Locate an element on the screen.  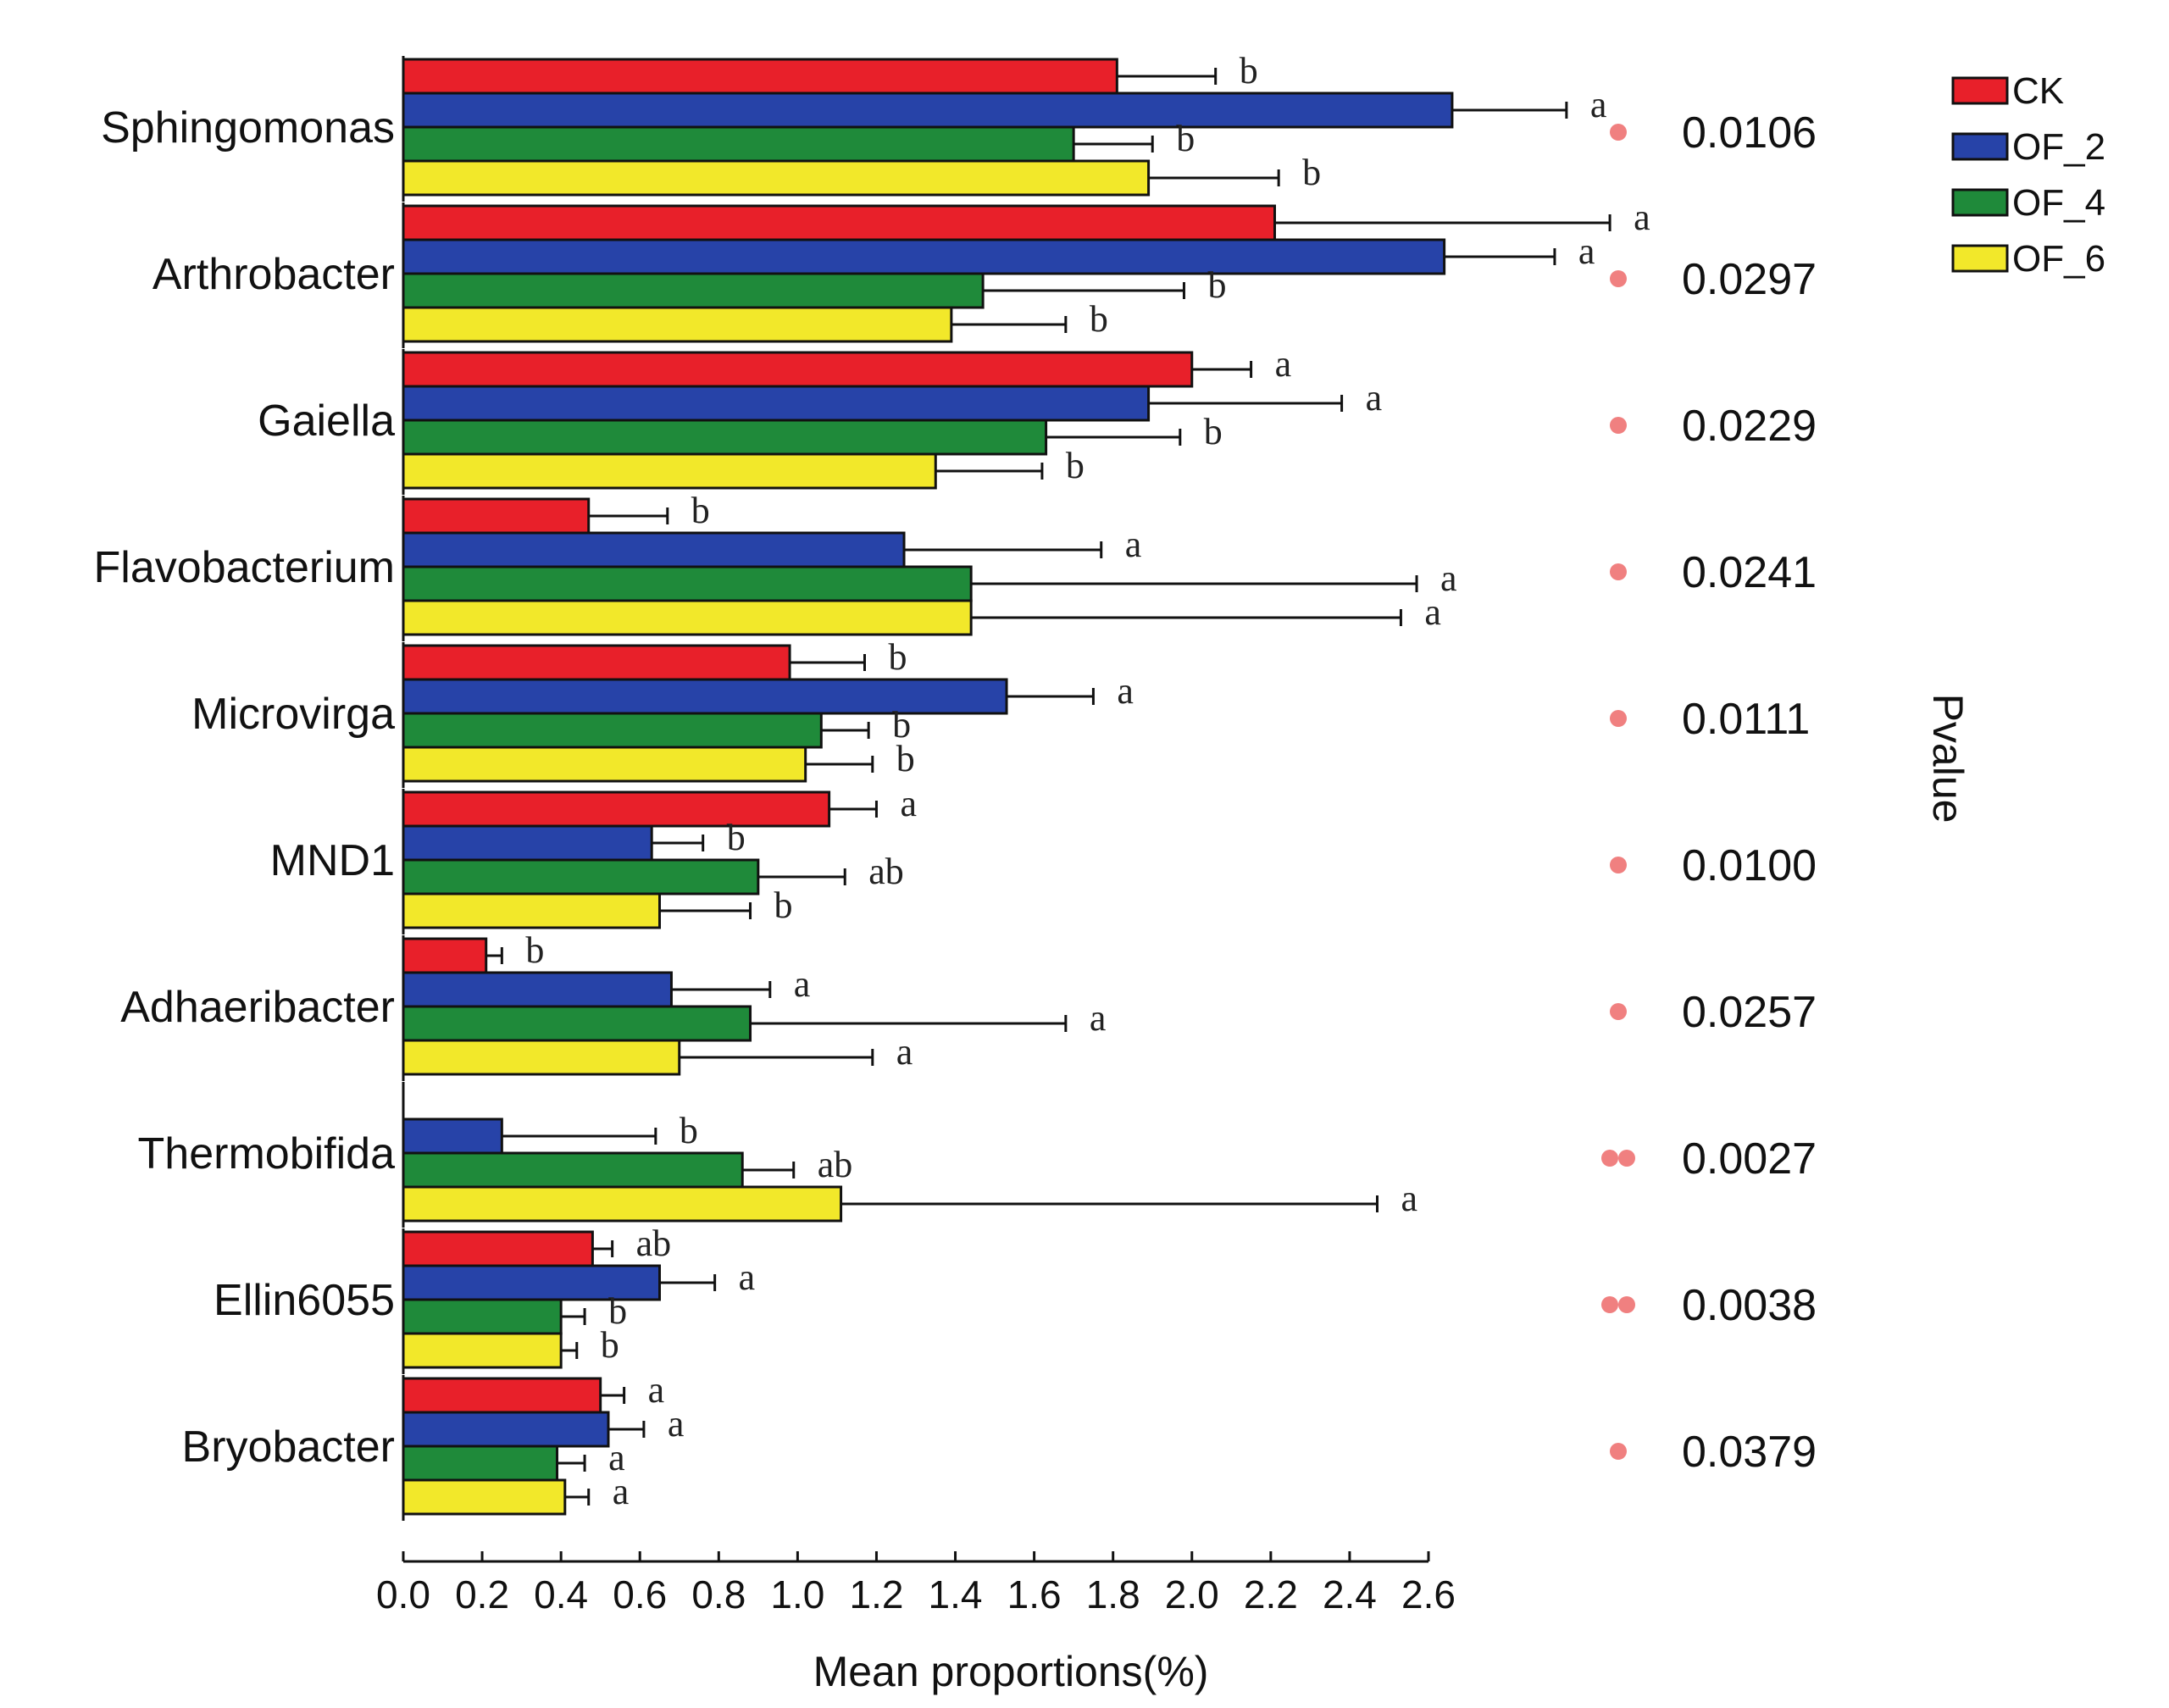
bar-gaiella-ck is located at coordinates (798, 369).